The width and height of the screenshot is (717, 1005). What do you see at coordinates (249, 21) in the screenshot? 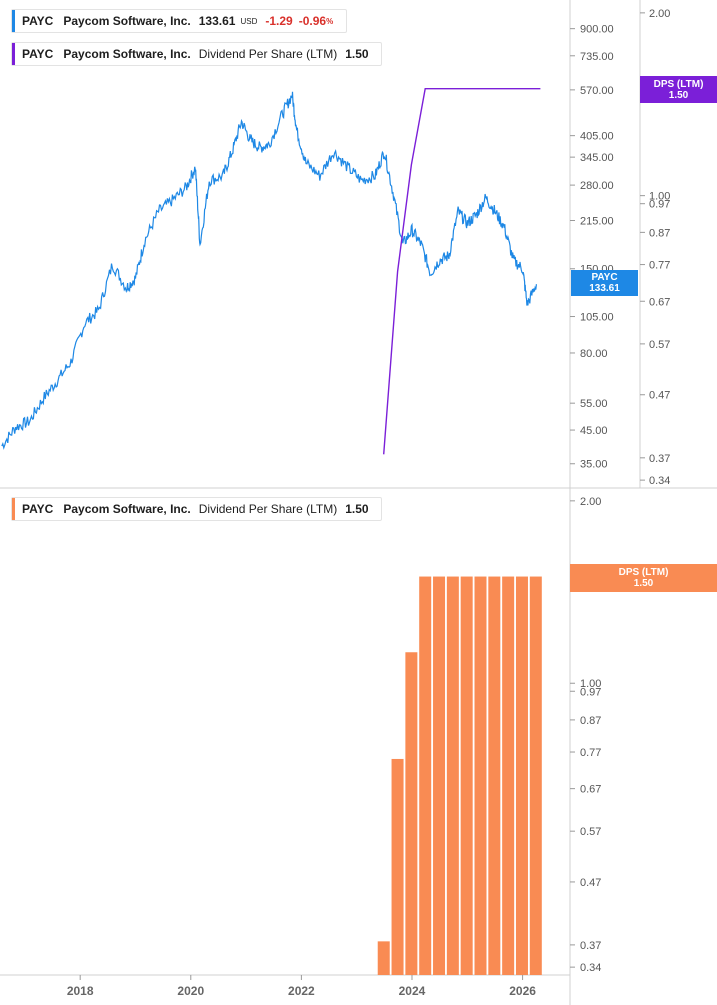
I see `legend-currency: USD` at bounding box center [249, 21].